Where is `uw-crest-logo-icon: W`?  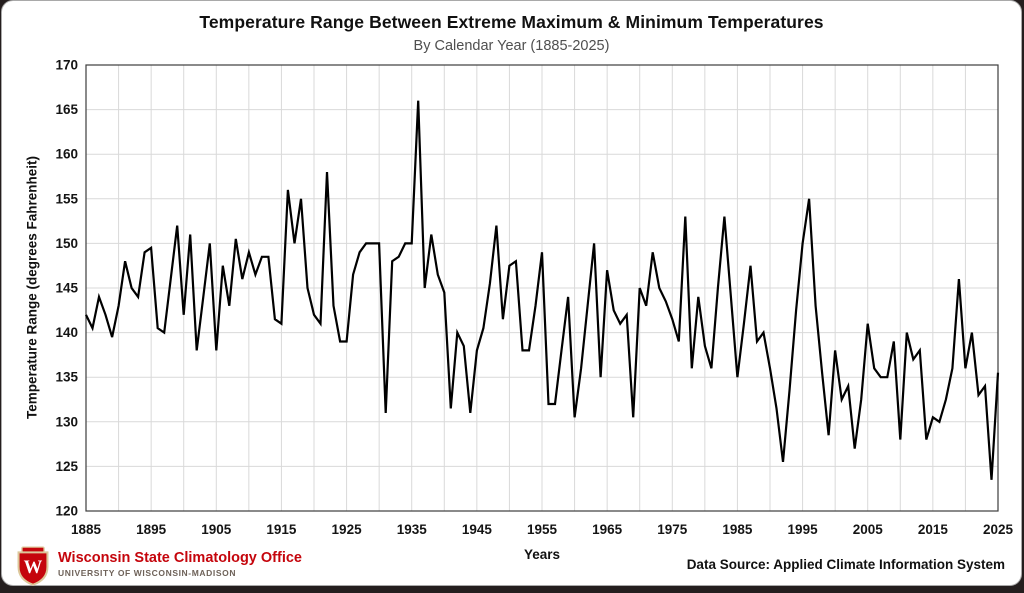 uw-crest-logo-icon: W is located at coordinates (33, 566).